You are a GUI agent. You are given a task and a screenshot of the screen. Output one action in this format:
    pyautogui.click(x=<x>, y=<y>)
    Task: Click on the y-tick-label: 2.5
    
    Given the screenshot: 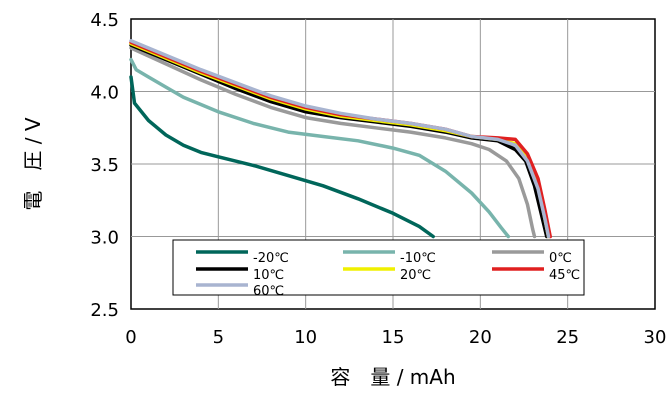 What is the action you would take?
    pyautogui.click(x=104, y=310)
    